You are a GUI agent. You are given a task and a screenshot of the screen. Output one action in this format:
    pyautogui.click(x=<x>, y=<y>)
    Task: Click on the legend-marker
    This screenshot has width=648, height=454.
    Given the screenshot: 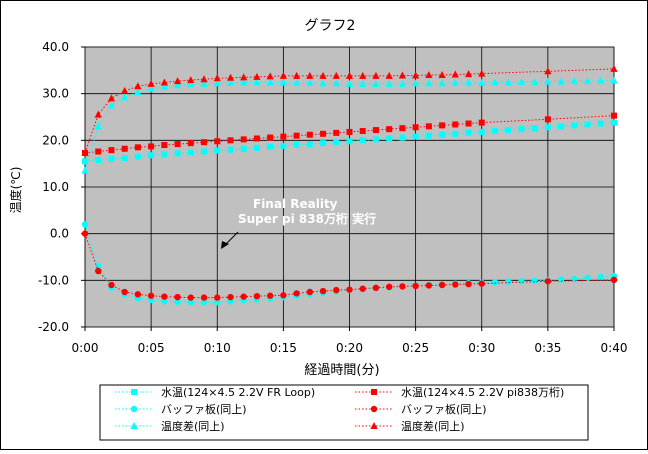 What is the action you would take?
    pyautogui.click(x=134, y=425)
    